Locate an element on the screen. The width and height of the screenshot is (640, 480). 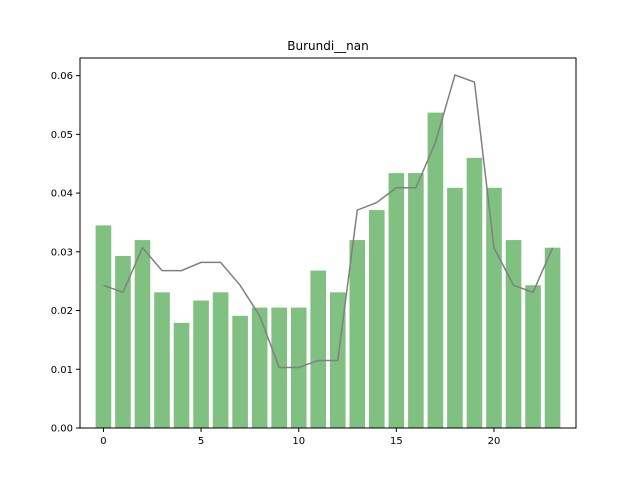
chart-title: Burundi__nan is located at coordinates (328, 46).